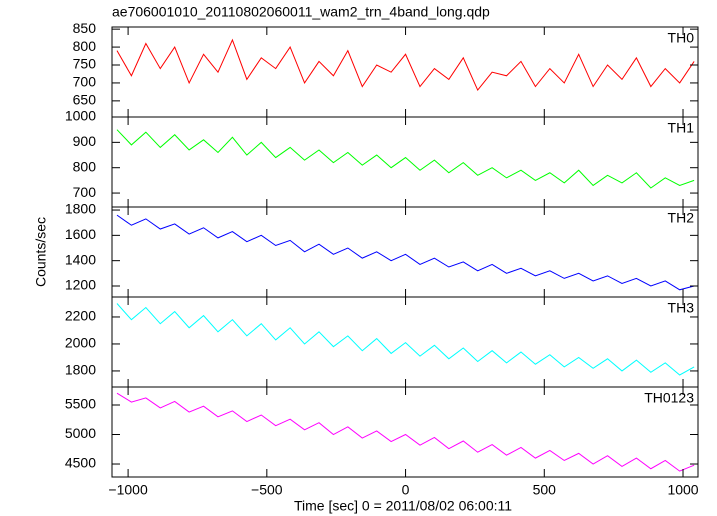 This screenshot has width=717, height=516. What do you see at coordinates (80, 433) in the screenshot?
I see `y-tick-label: 5000` at bounding box center [80, 433].